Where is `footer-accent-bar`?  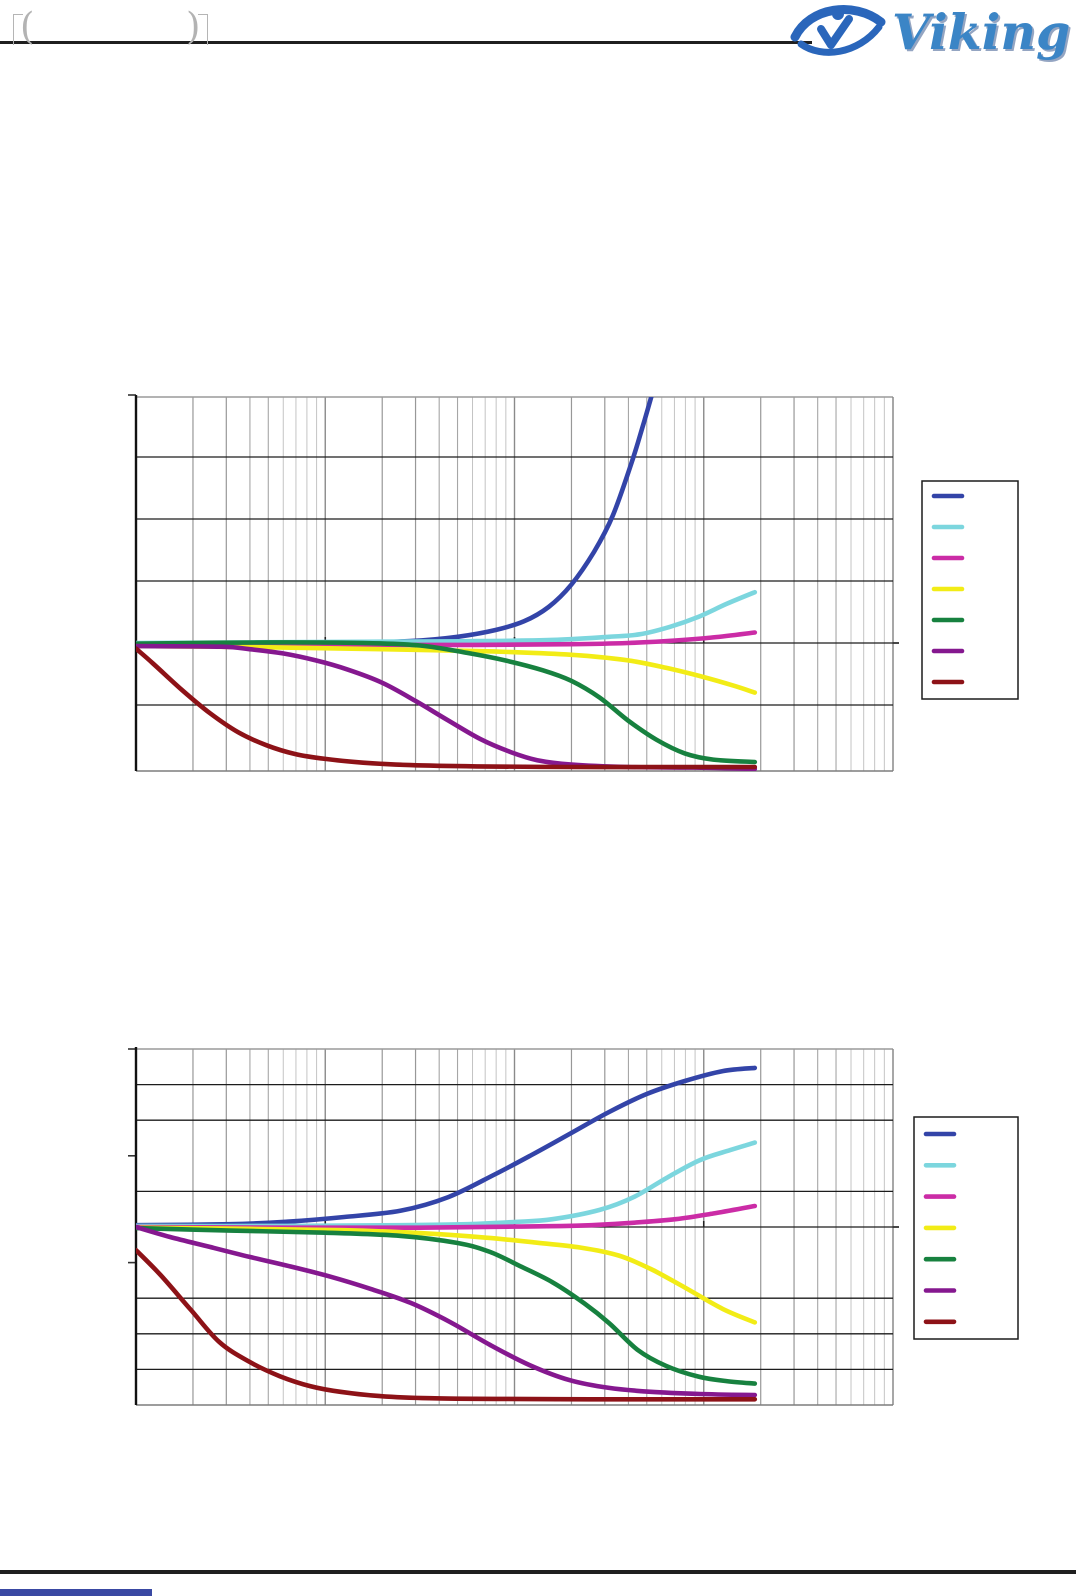
footer-accent-bar is located at coordinates (76, 1592).